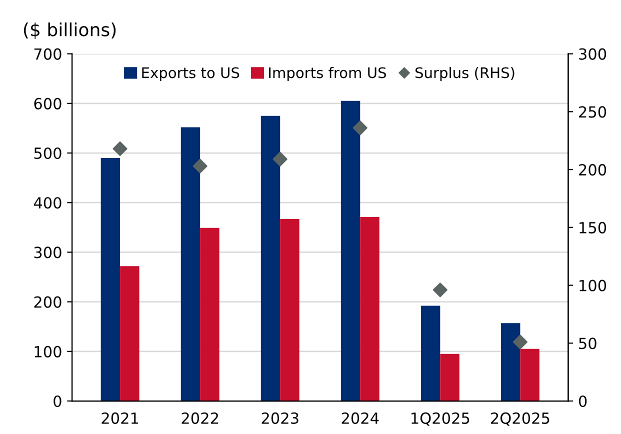  I want to click on y2-tick-label: 200, so click(592, 170).